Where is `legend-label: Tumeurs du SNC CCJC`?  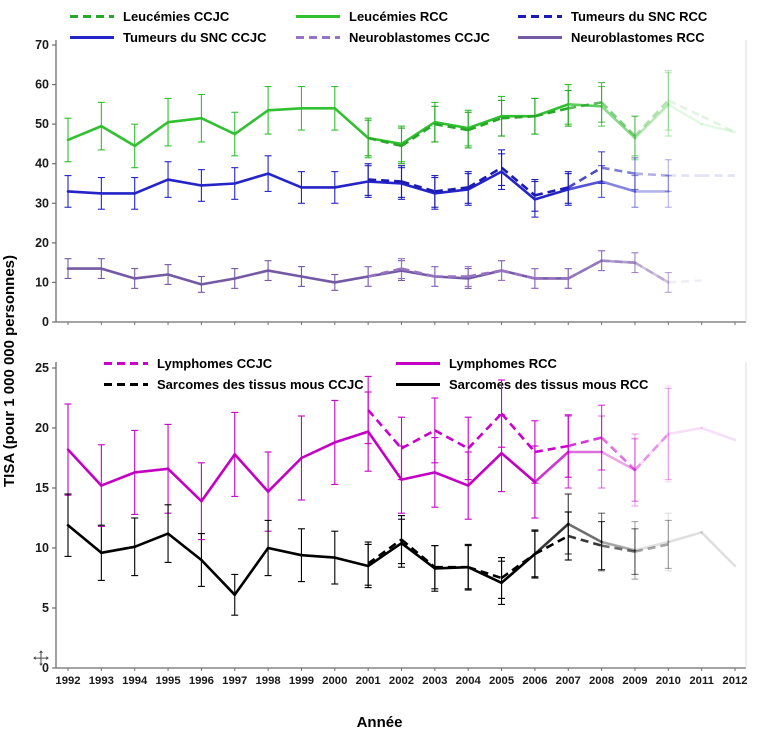 legend-label: Tumeurs du SNC CCJC is located at coordinates (195, 37).